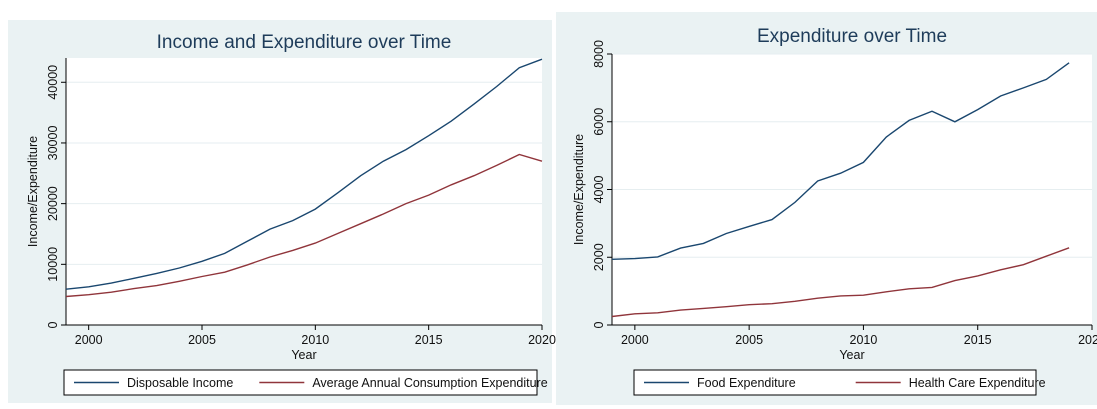 The width and height of the screenshot is (1097, 409). Describe the element at coordinates (599, 122) in the screenshot. I see `y-tick-label: 6000` at that location.